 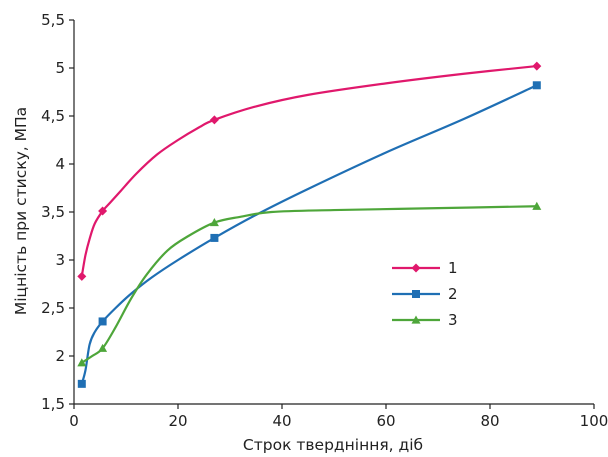 What do you see at coordinates (594, 421) in the screenshot?
I see `x-tick-label: 100` at bounding box center [594, 421].